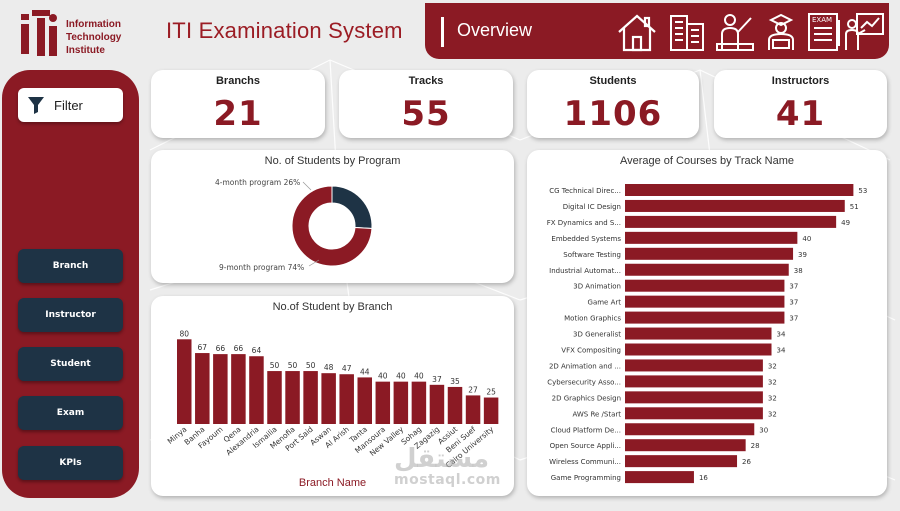 The width and height of the screenshot is (900, 511). What do you see at coordinates (261, 267) in the screenshot?
I see `donut-label-nine-month: 9-month program 74%` at bounding box center [261, 267].